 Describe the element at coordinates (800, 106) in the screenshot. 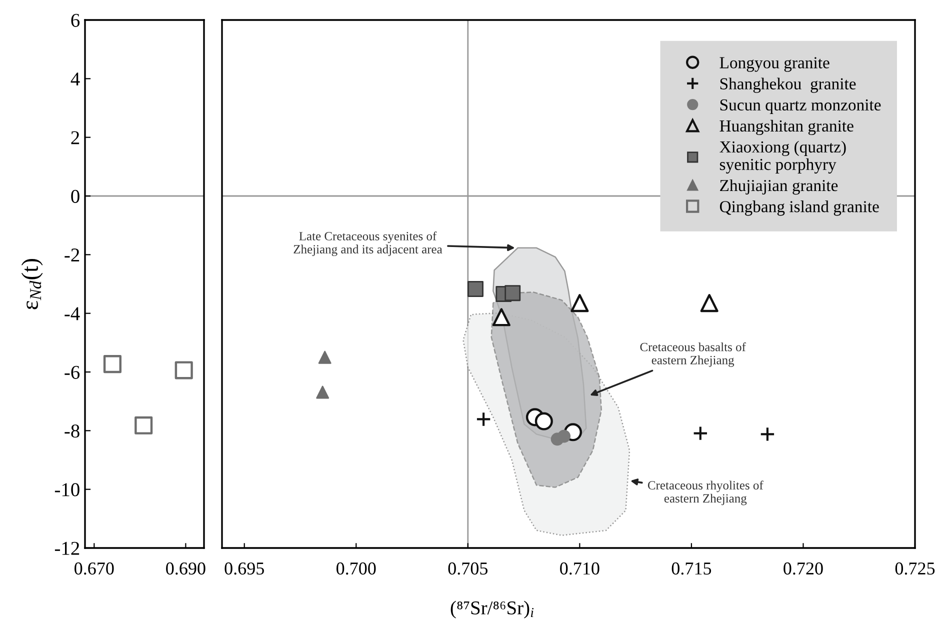

I see `legend-label: Sucun quartz monzonite` at that location.